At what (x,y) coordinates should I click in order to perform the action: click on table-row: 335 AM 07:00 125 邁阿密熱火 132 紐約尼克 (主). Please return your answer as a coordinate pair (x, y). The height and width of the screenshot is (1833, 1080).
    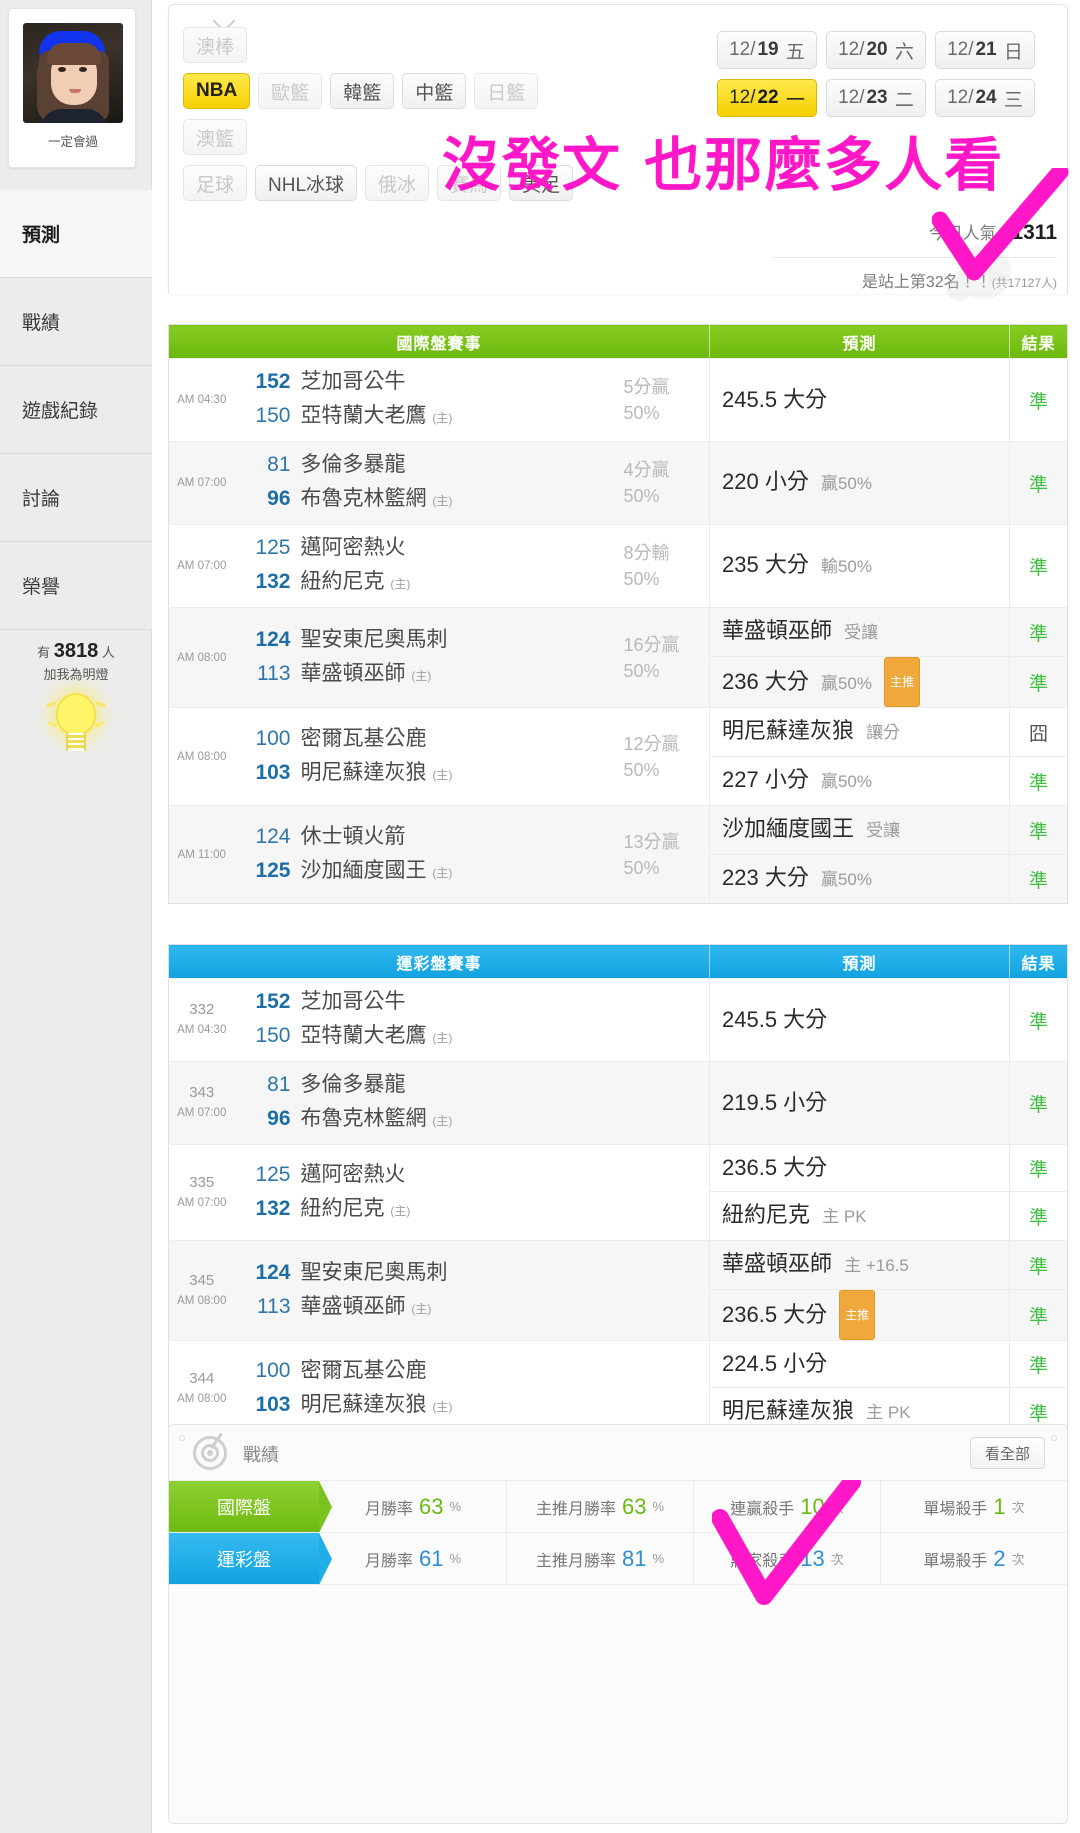
    Looking at the image, I should click on (618, 1192).